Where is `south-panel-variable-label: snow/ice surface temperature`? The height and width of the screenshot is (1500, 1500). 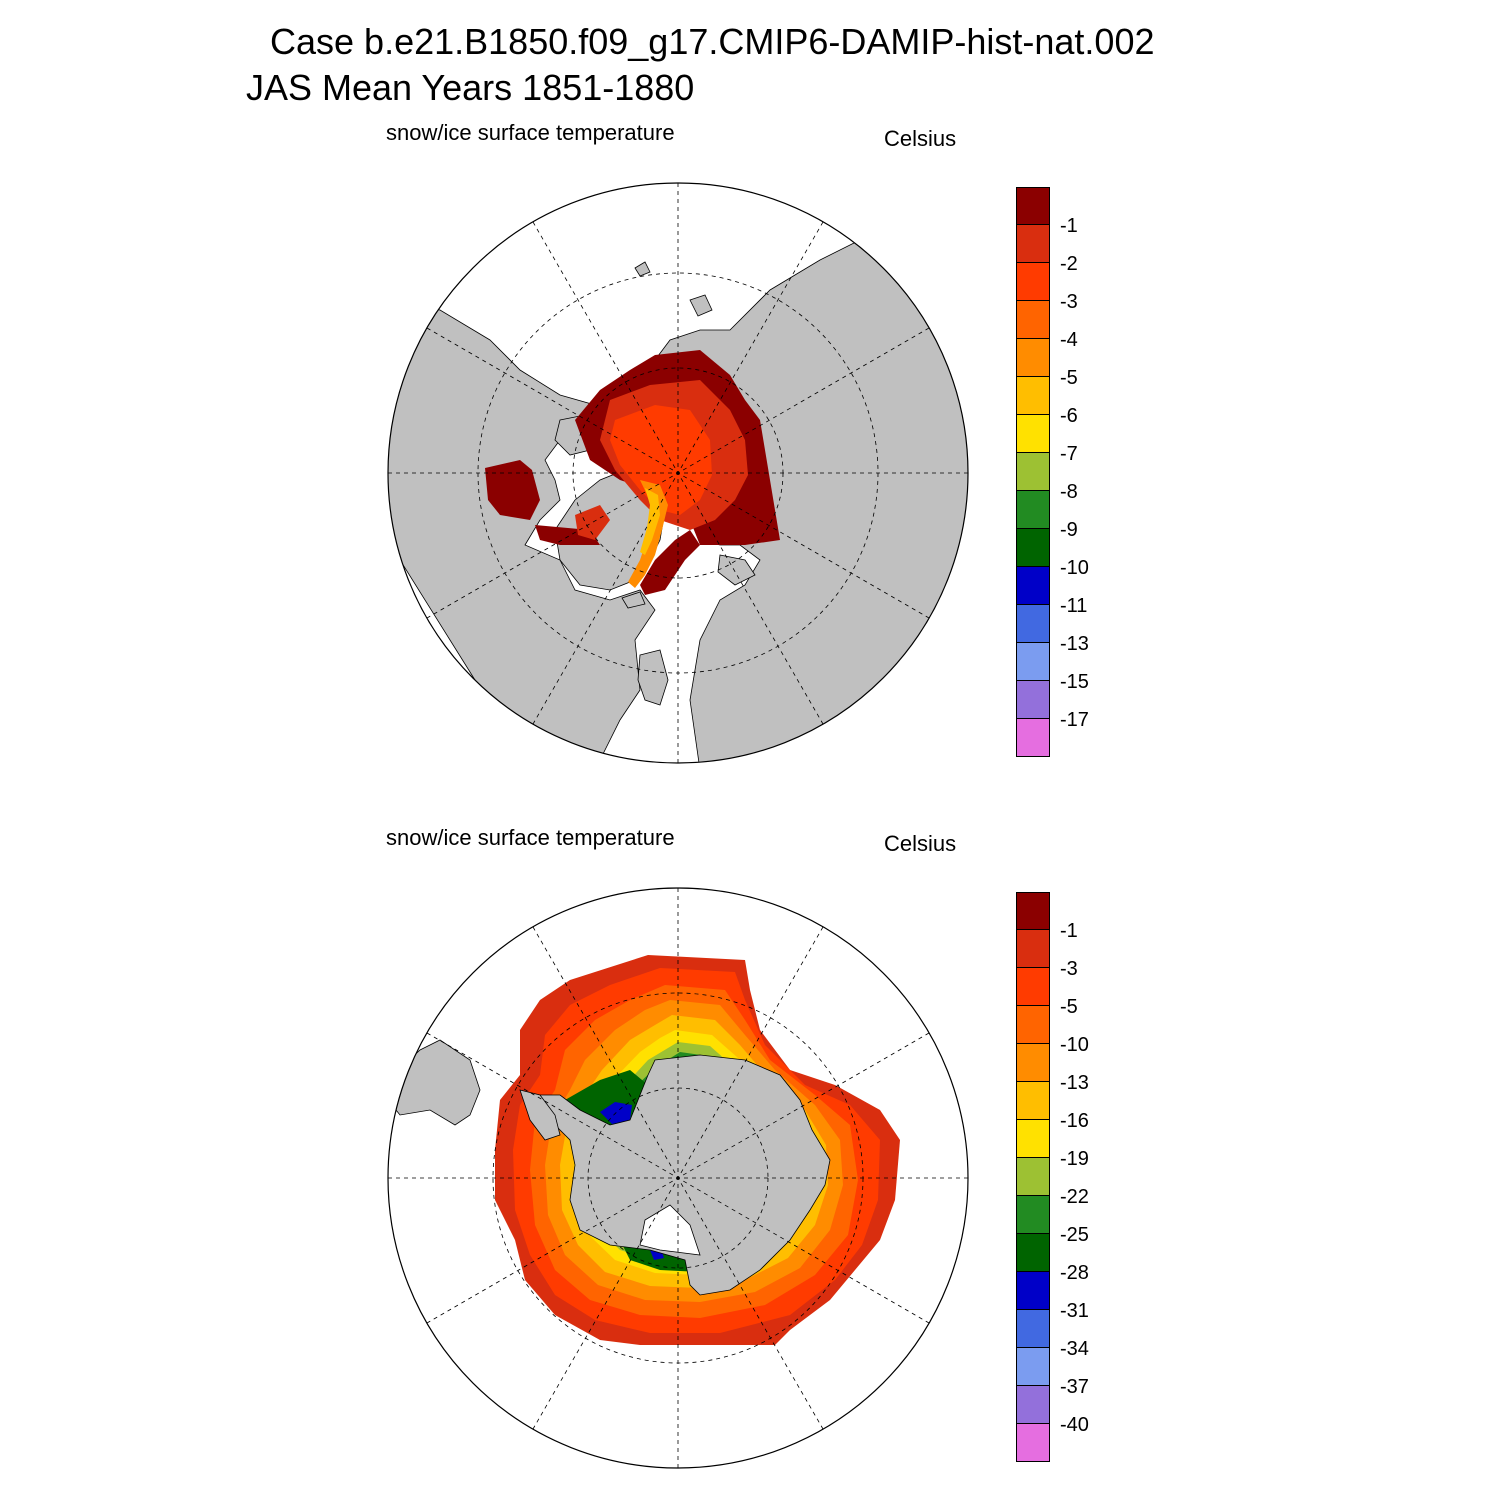 south-panel-variable-label: snow/ice surface temperature is located at coordinates (530, 837).